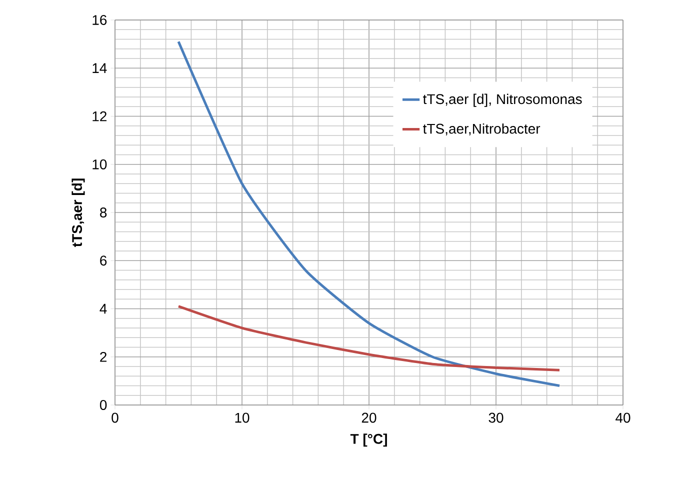  I want to click on x-tick-label: 30, so click(496, 417).